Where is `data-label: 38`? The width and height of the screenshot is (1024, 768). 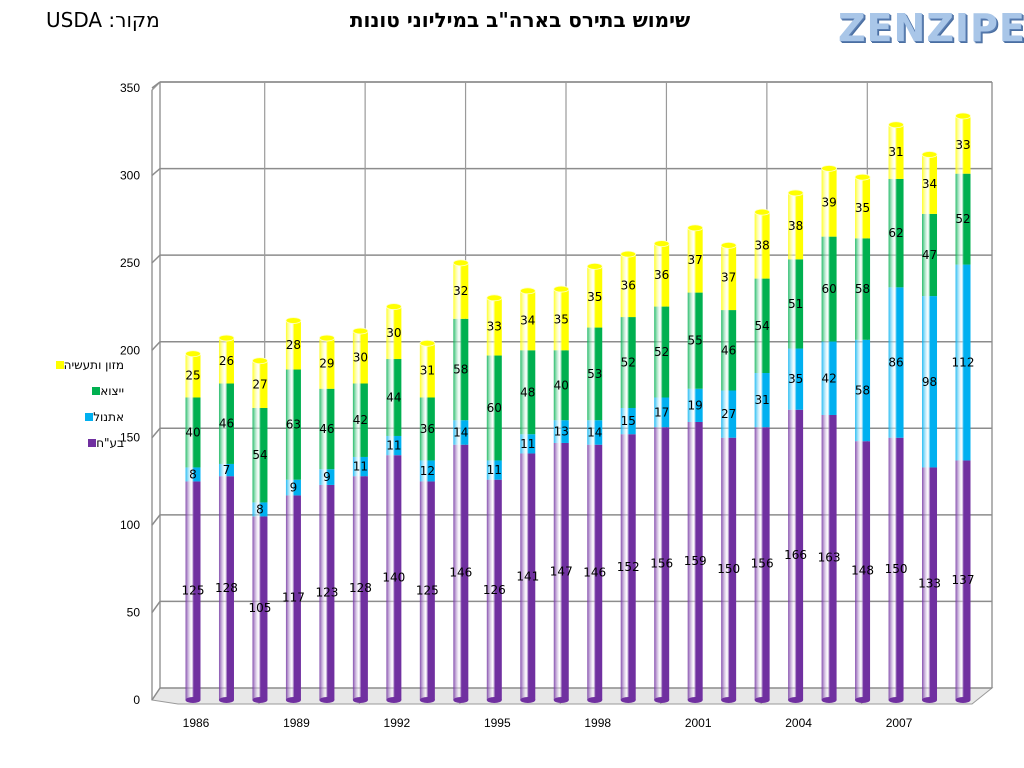
data-label: 38 is located at coordinates (761, 245).